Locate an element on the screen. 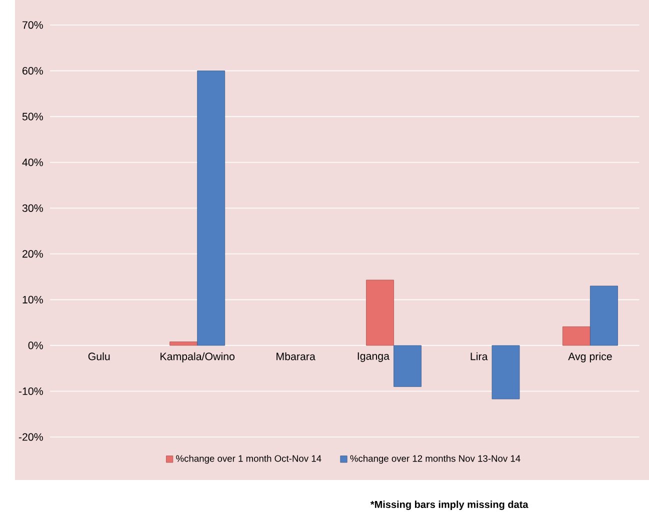  y-tick-label: 0% is located at coordinates (35, 346).